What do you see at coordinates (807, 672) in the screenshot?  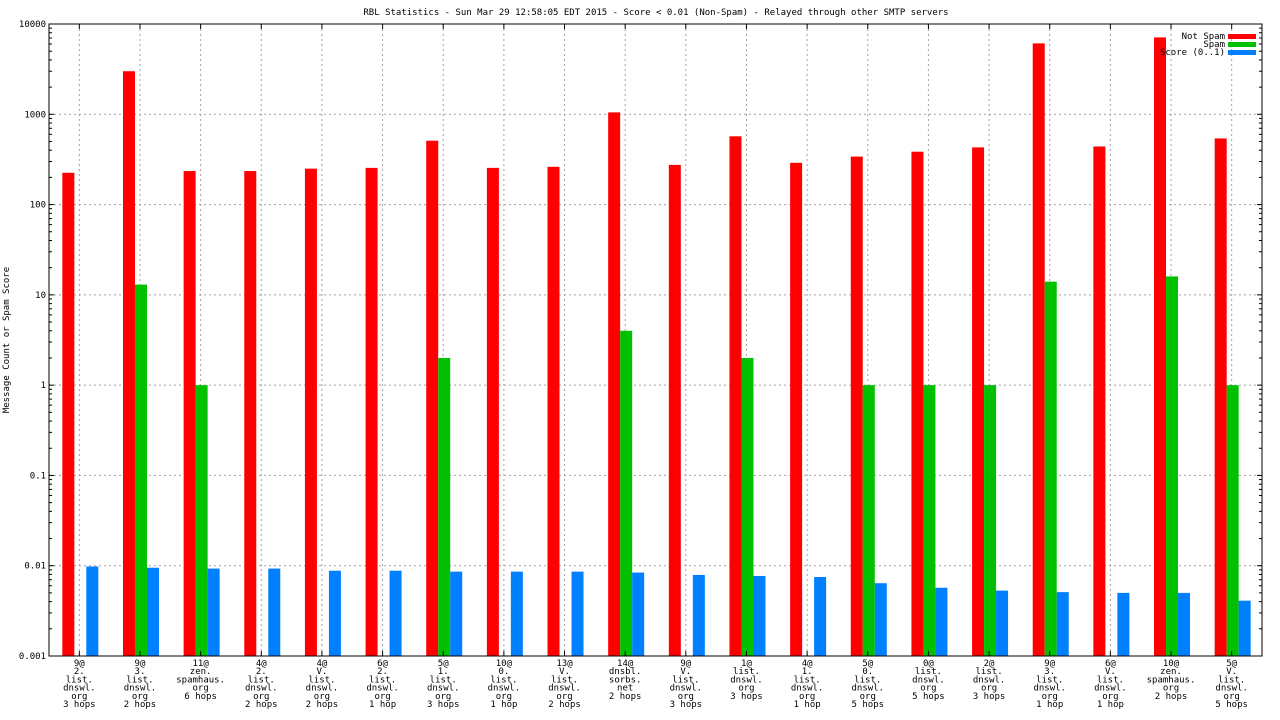 I see `x-tick-label-line: 1.` at bounding box center [807, 672].